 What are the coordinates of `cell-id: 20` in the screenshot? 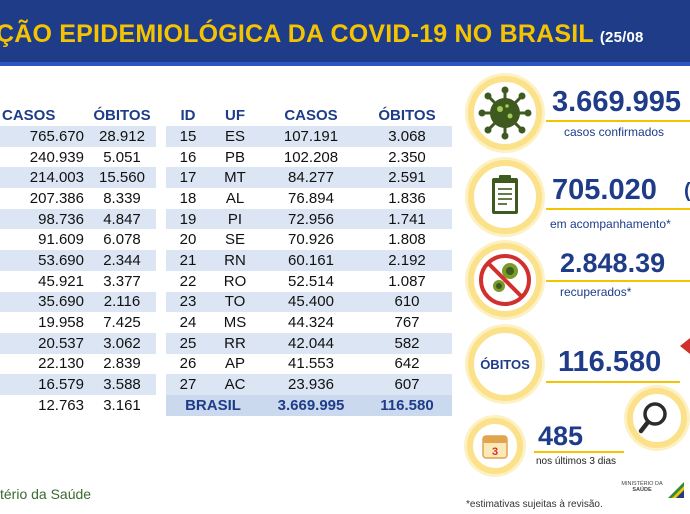 It's located at (188, 240).